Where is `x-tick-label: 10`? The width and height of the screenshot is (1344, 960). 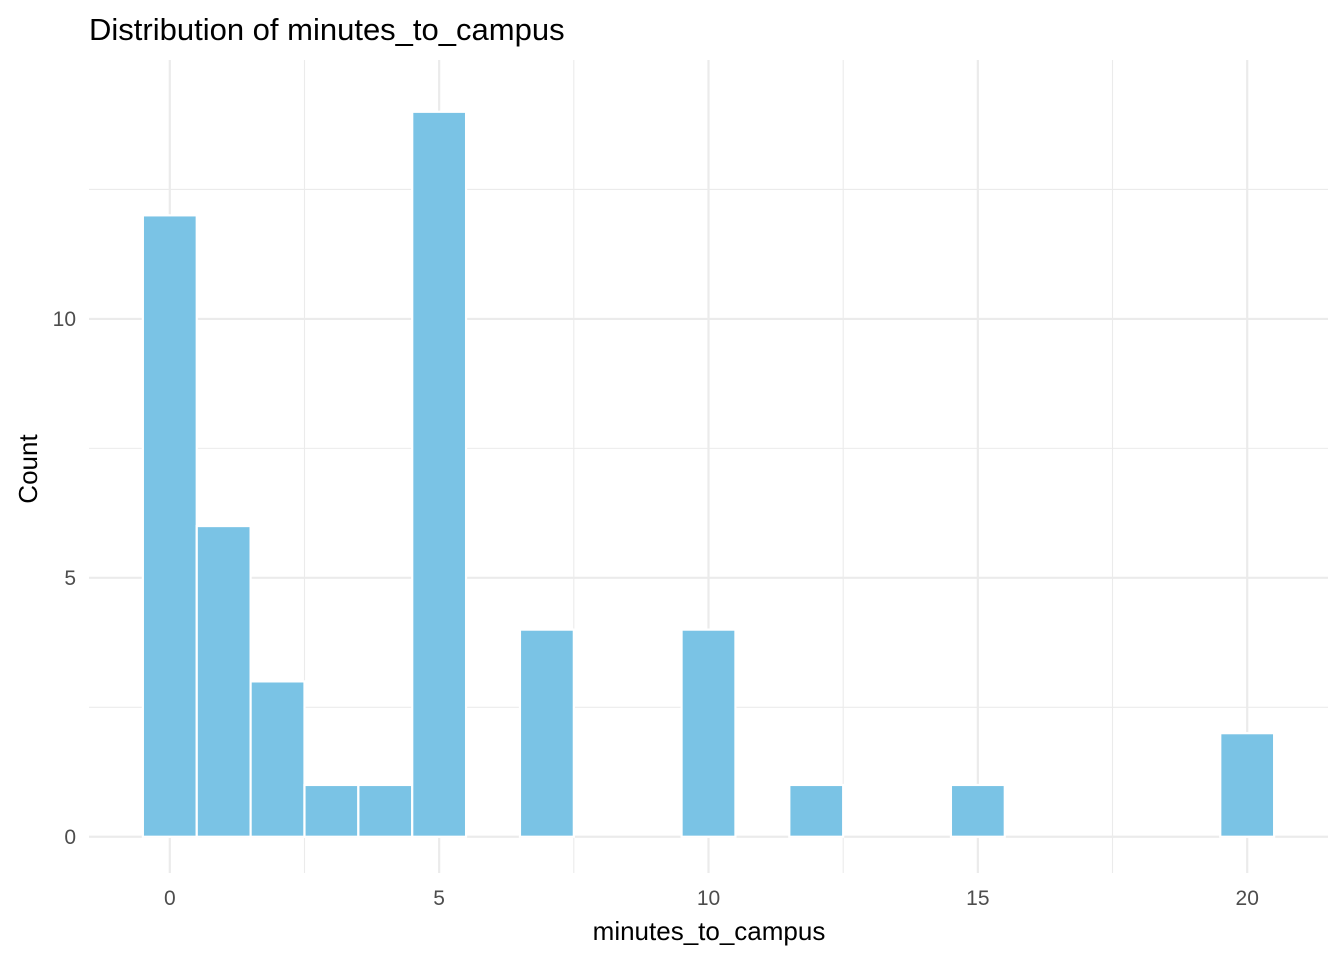
x-tick-label: 10 is located at coordinates (708, 898).